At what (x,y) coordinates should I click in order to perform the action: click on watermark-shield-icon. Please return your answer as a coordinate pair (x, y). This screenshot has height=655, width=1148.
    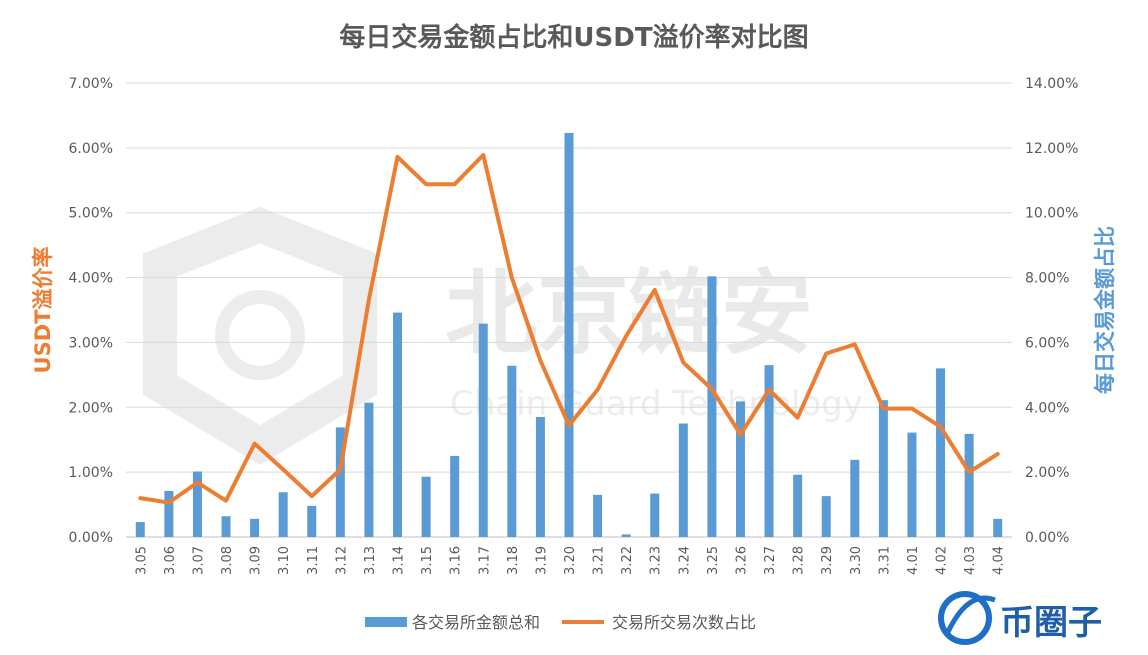
    Looking at the image, I should click on (260, 335).